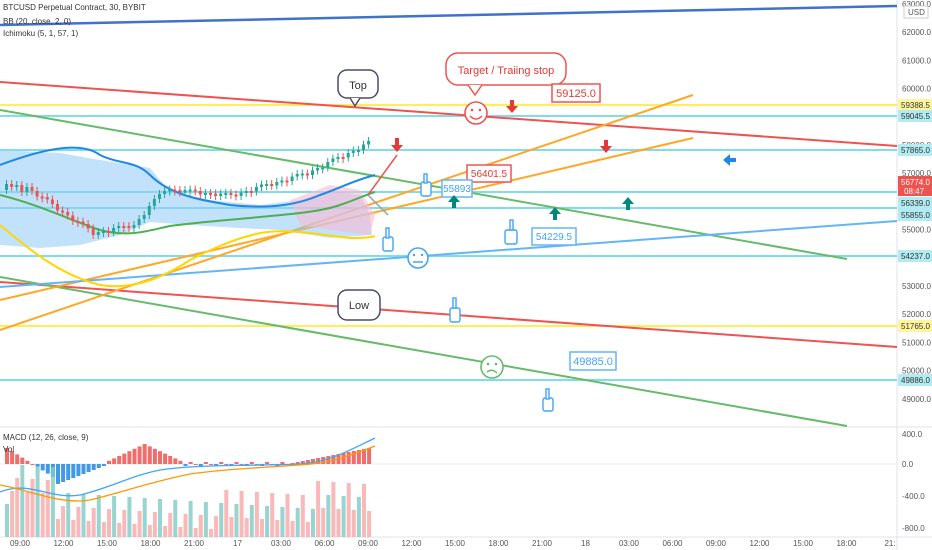 The image size is (932, 550). I want to click on top-callout: Top, so click(358, 88).